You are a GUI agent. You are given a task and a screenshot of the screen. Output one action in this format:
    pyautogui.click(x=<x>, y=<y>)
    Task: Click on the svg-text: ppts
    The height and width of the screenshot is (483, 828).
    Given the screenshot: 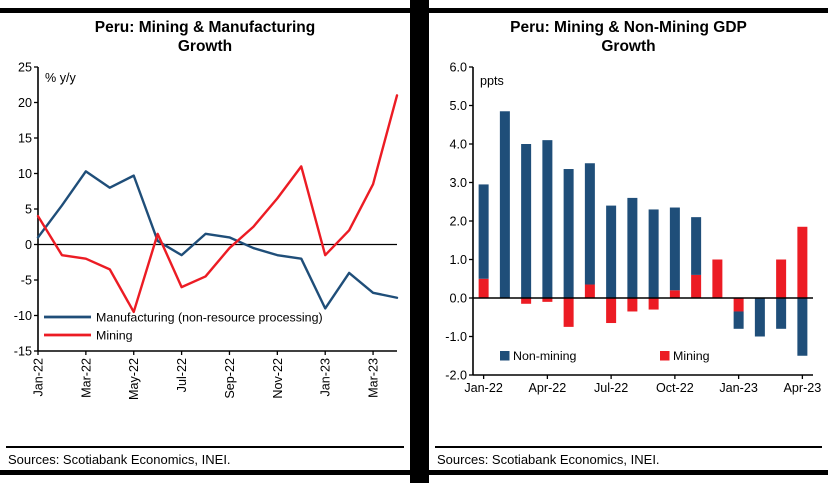 What is the action you would take?
    pyautogui.click(x=492, y=81)
    